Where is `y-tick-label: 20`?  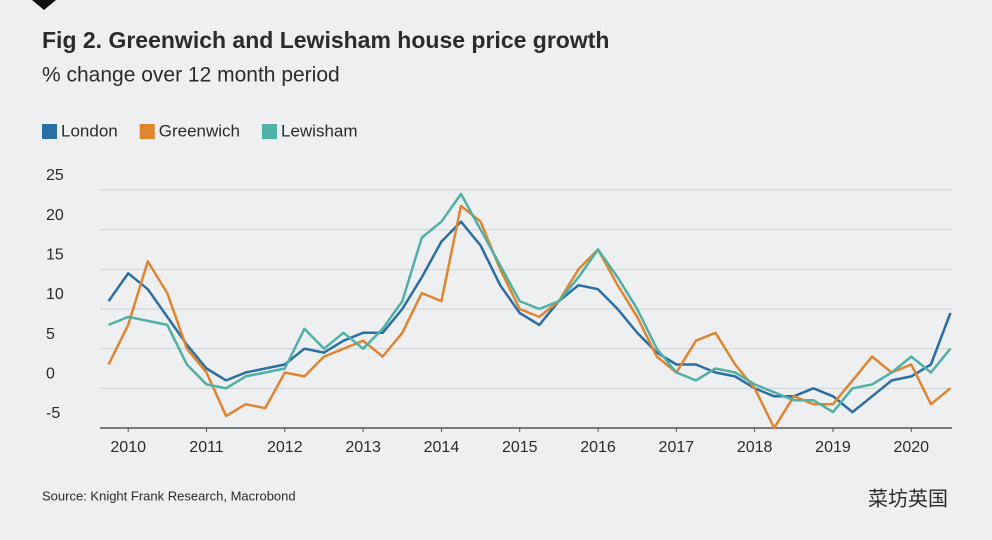
y-tick-label: 20 is located at coordinates (55, 215).